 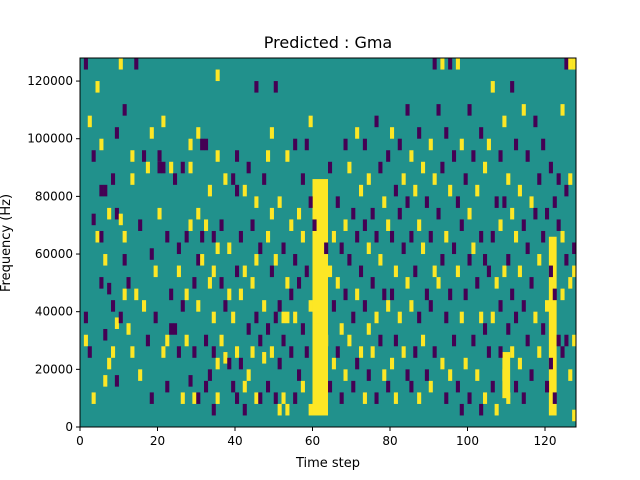 What do you see at coordinates (545, 441) in the screenshot?
I see `x-tick-label: 120` at bounding box center [545, 441].